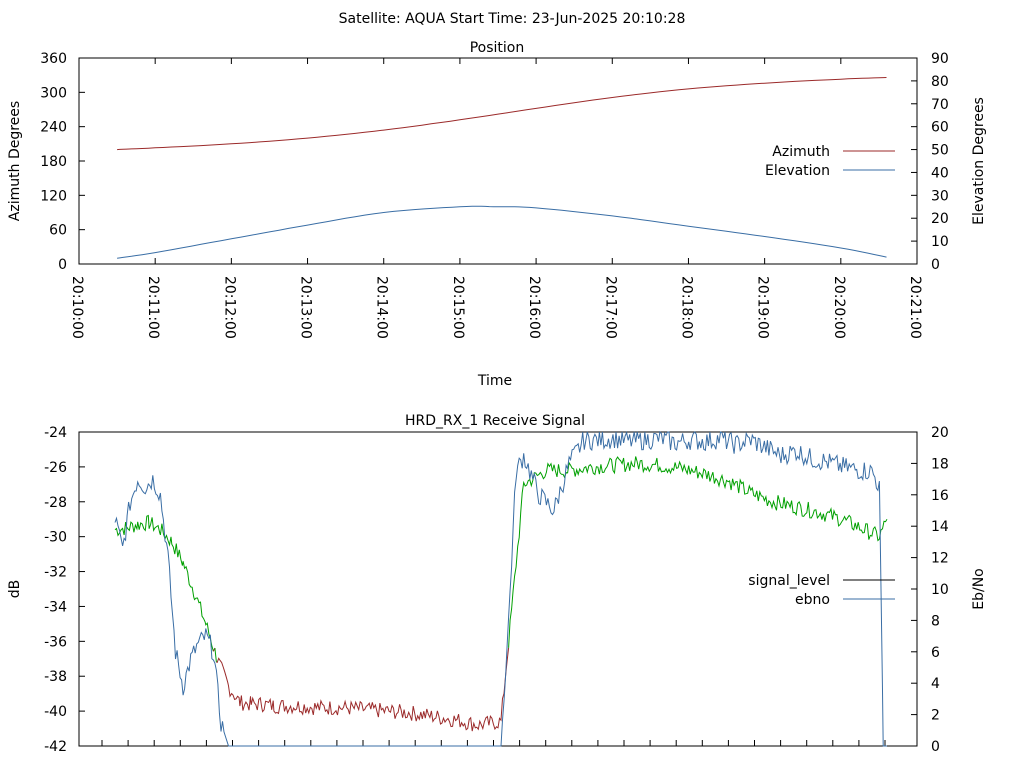 The width and height of the screenshot is (1024, 768). What do you see at coordinates (940, 242) in the screenshot?
I see `position-y2-tick-label: 10` at bounding box center [940, 242].